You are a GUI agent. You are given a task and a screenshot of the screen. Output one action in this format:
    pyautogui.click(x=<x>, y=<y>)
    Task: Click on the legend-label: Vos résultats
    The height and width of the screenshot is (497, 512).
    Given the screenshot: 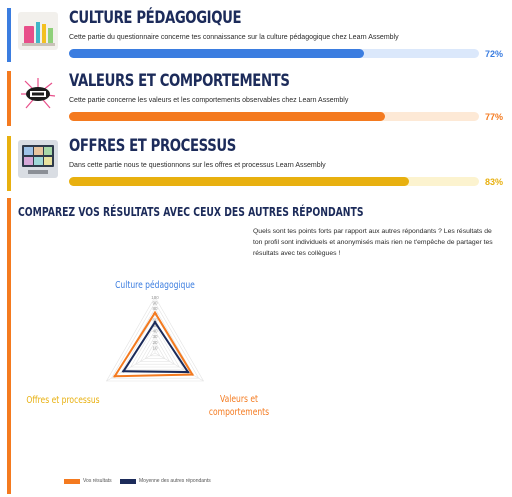 What is the action you would take?
    pyautogui.click(x=97, y=481)
    